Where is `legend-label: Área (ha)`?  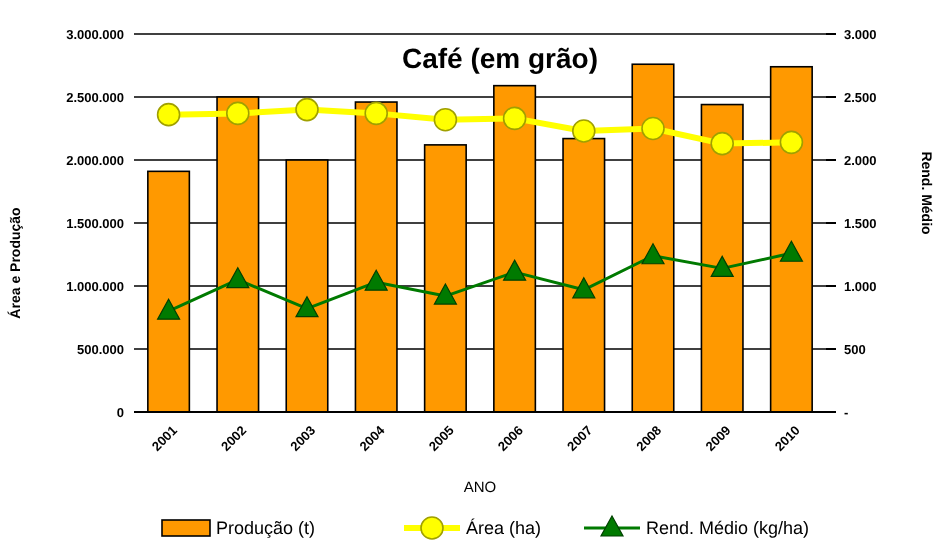
legend-label: Área (ha) is located at coordinates (504, 528).